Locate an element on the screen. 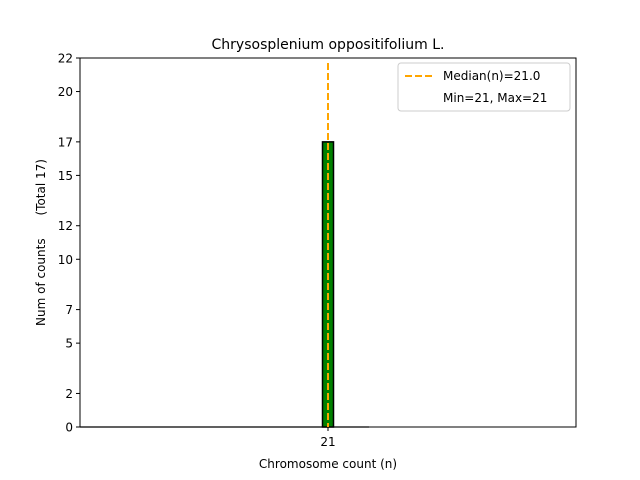  x-tick-label: 21 is located at coordinates (327, 442).